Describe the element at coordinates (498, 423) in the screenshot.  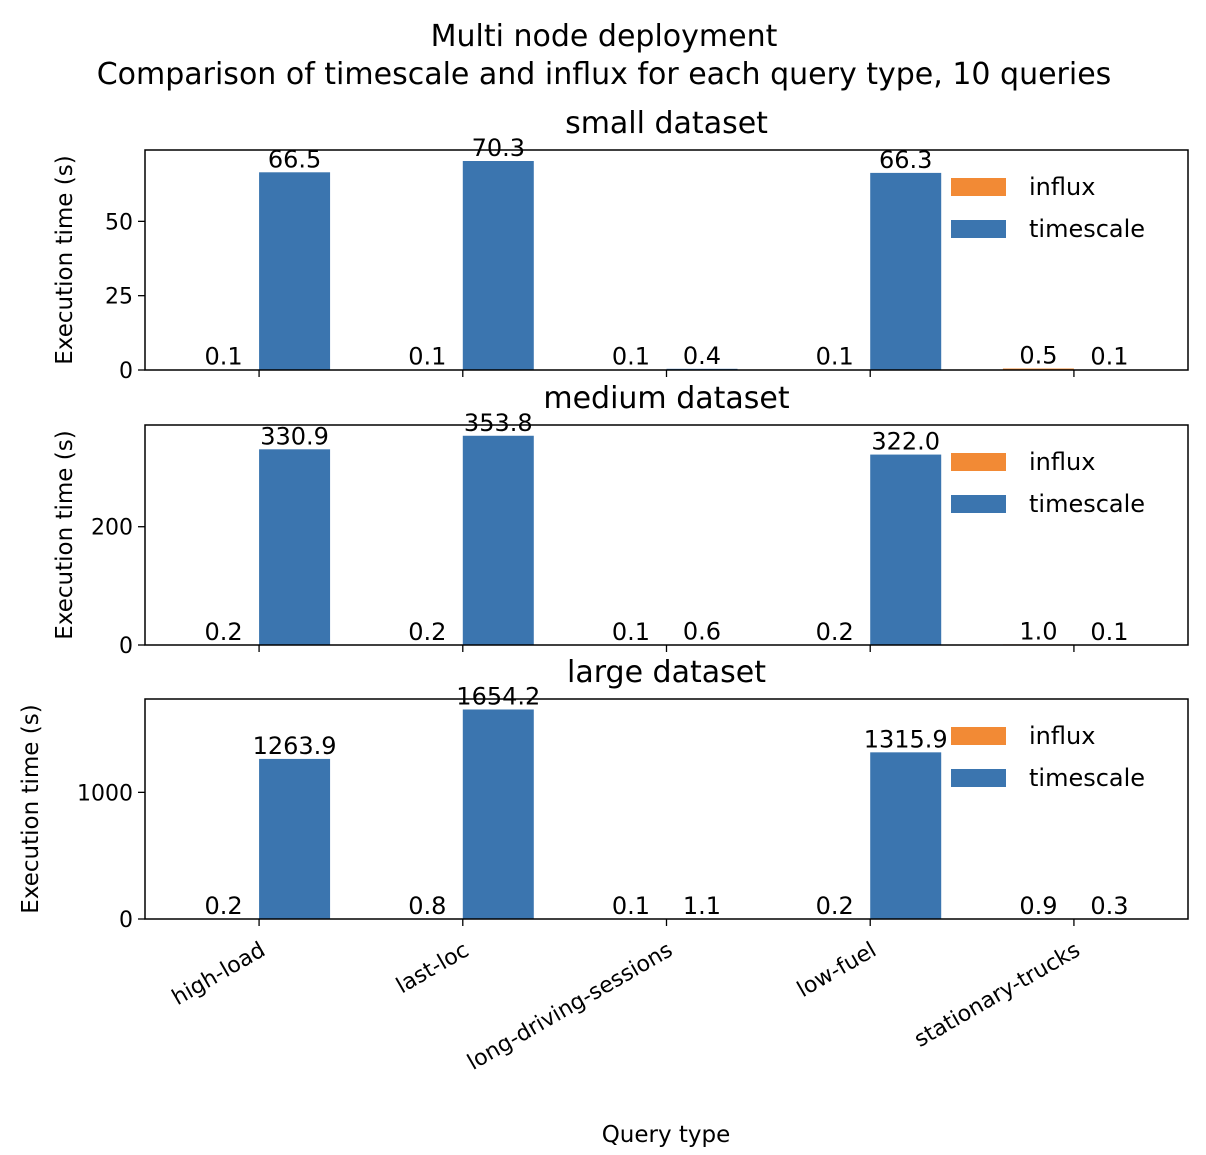
I see `bar-label-timescale: 353.8` at that location.